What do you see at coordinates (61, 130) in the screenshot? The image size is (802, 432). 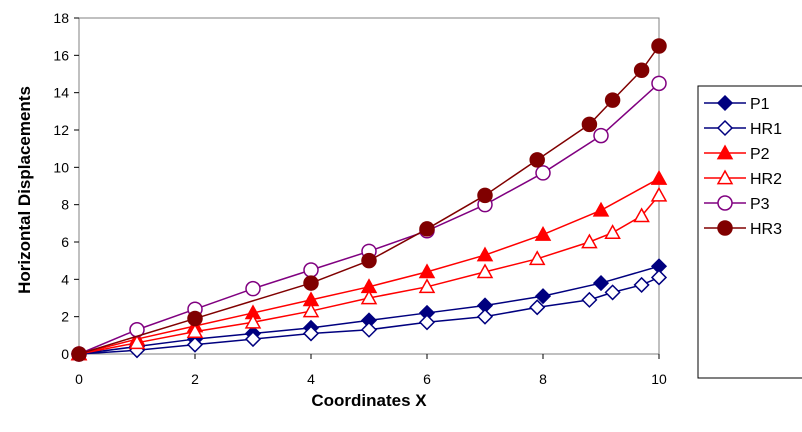 I see `y-tick-label: 12` at bounding box center [61, 130].